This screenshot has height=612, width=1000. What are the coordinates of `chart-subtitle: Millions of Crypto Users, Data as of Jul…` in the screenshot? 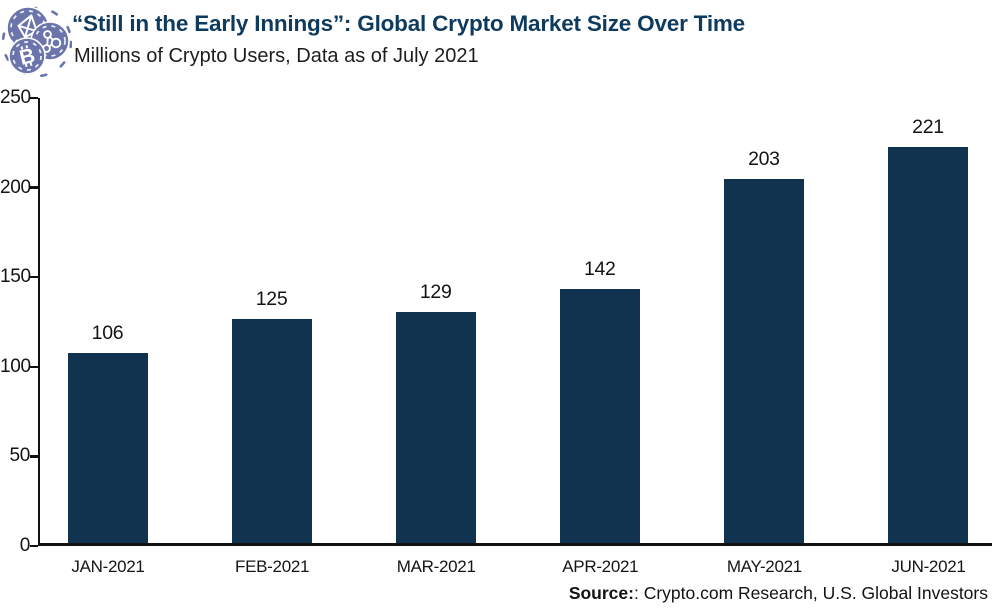 It's located at (276, 56).